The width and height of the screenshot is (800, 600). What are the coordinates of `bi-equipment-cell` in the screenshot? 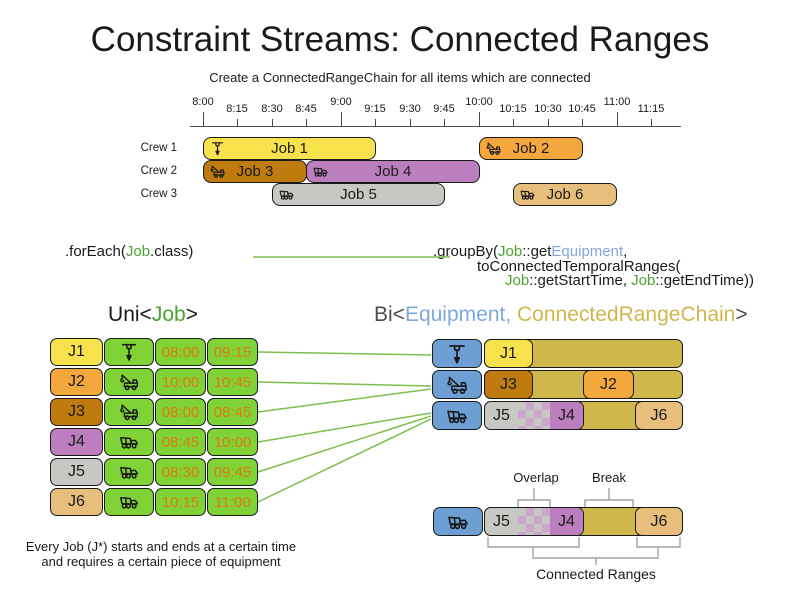 It's located at (457, 415).